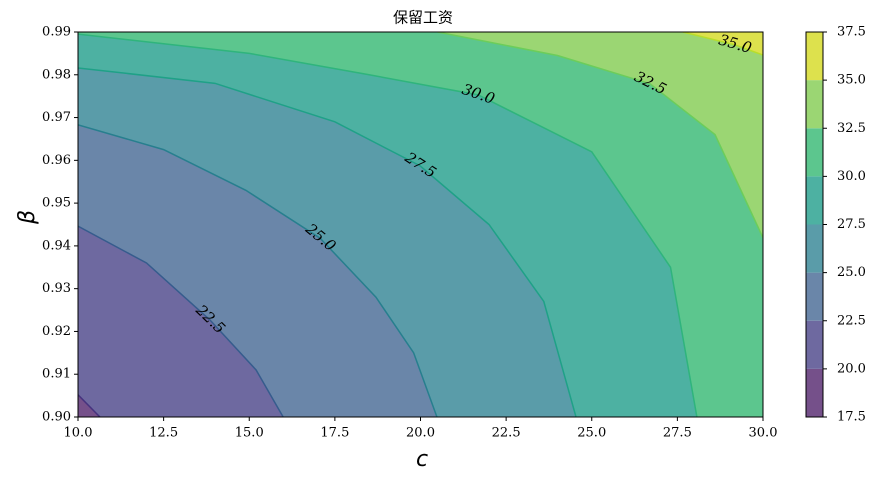 This screenshot has height=482, width=873. I want to click on y-tick-label: 0.90, so click(56, 417).